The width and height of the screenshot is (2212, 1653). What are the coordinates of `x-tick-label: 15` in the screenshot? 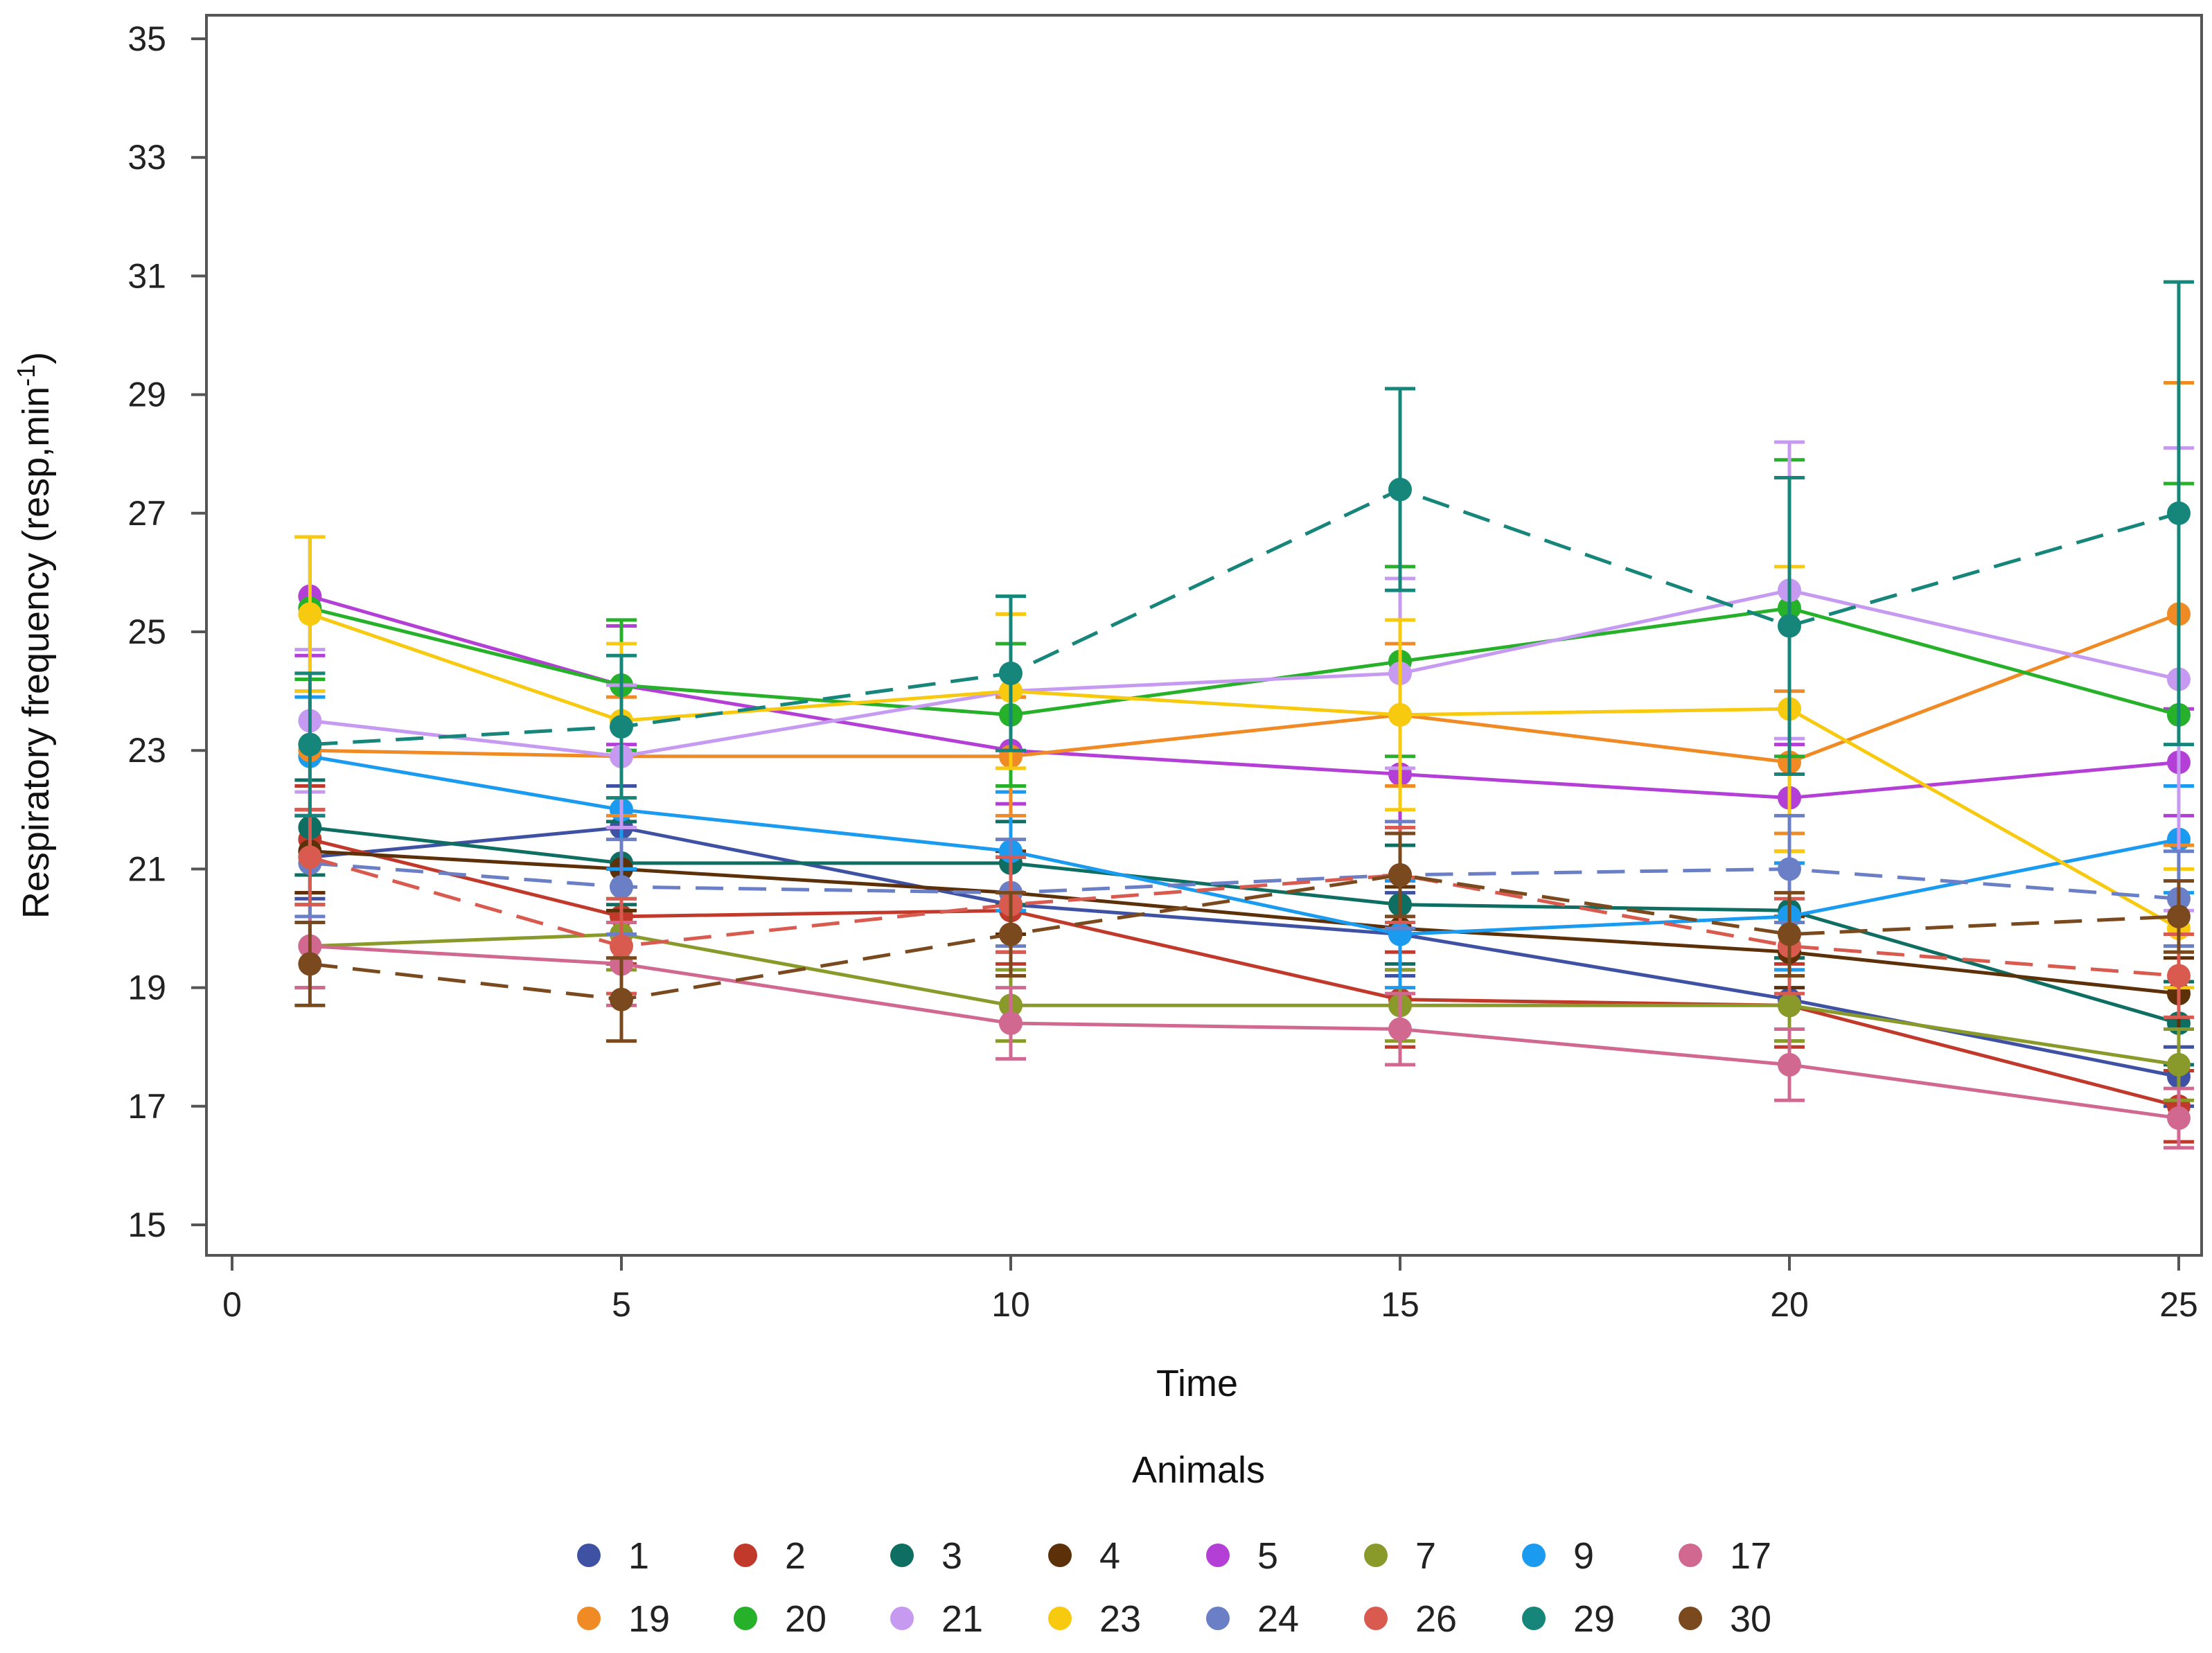 It's located at (1400, 1304).